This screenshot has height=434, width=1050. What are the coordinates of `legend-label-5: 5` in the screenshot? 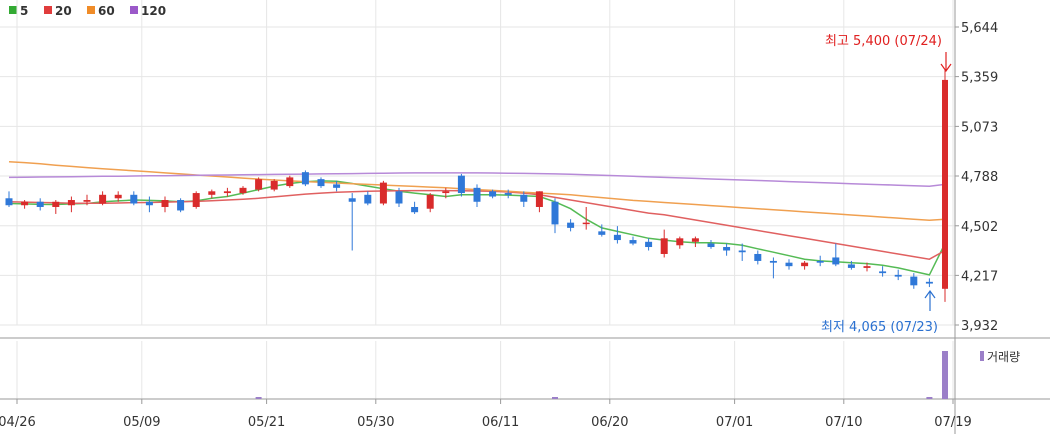 It's located at (24, 11).